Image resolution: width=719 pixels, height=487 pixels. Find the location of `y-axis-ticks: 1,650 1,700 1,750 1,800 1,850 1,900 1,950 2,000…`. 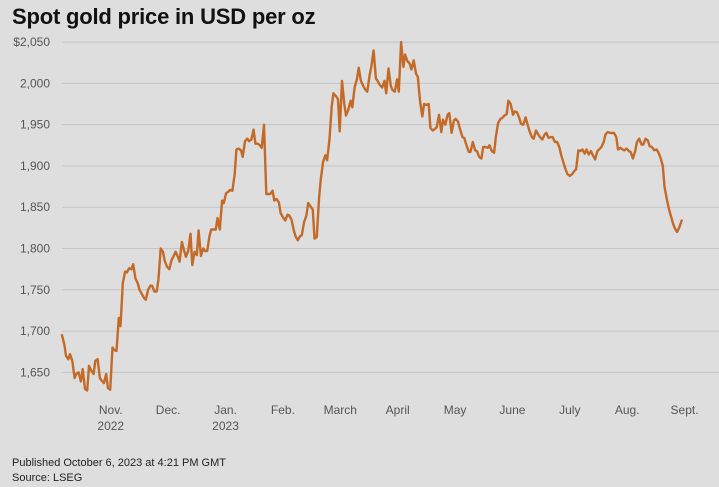

y-axis-ticks: 1,650 1,700 1,750 1,800 1,850 1,900 1,950 2,000… is located at coordinates (31, 207).